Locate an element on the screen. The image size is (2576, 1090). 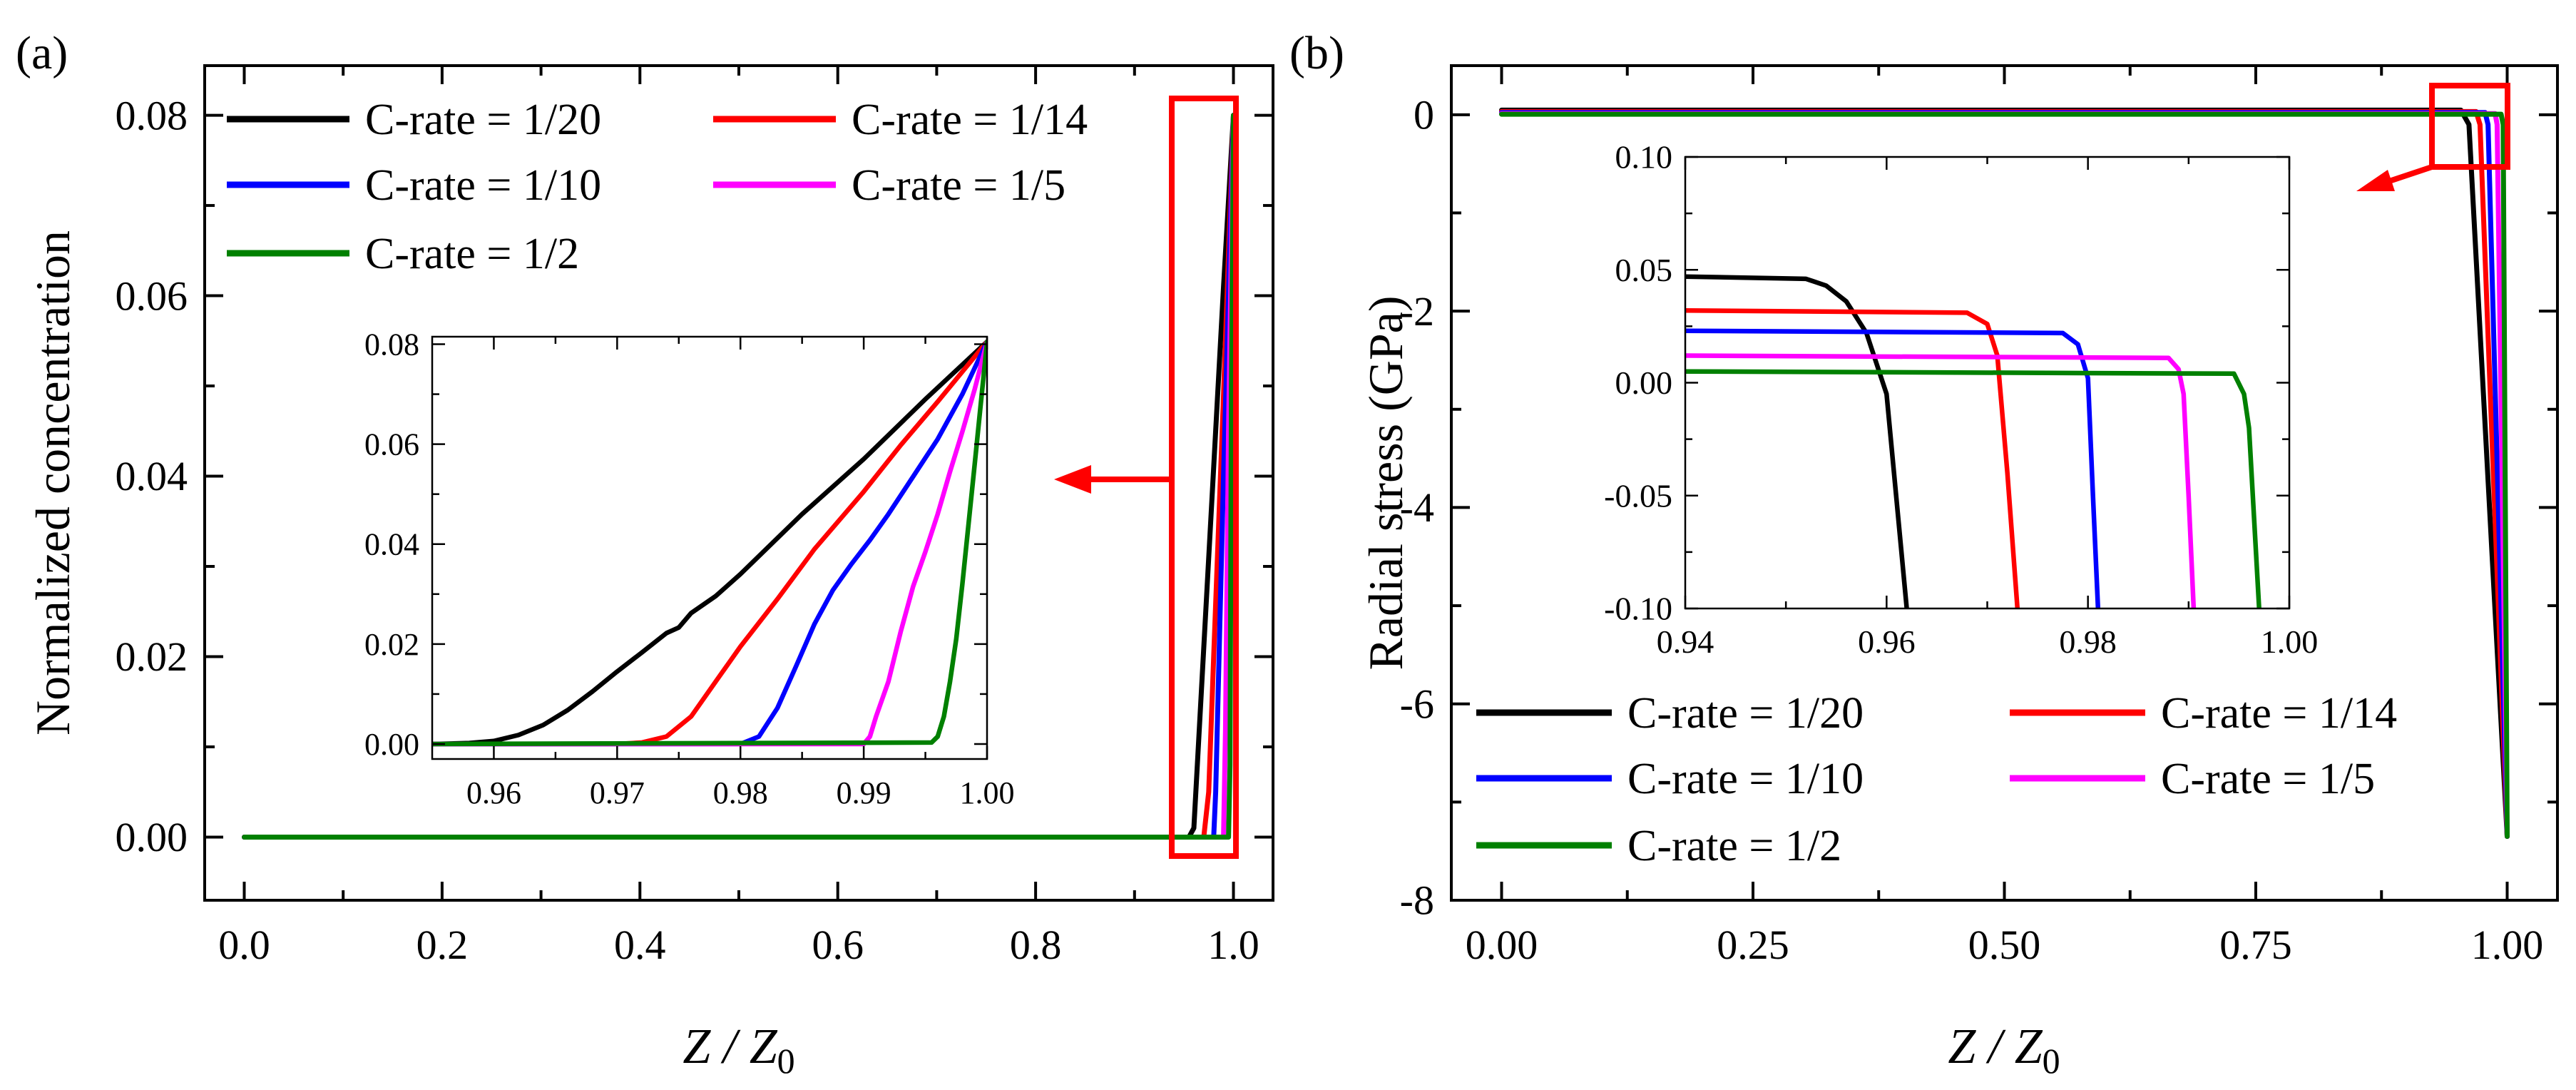
panel-a-inset: 0.96 0.97 0.98 0.99 1.00 0.00 0.02 0.04 0.06 0.08 is located at coordinates (689, 568).